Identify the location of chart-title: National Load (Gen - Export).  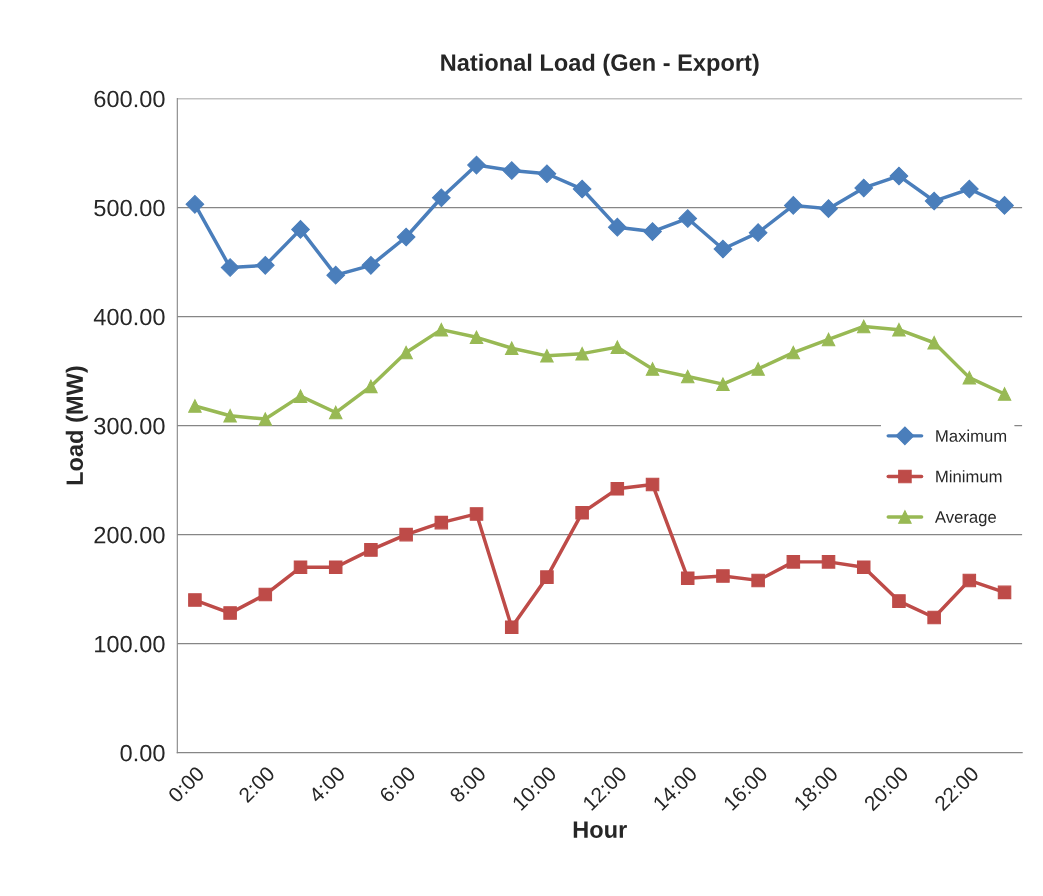
(600, 64).